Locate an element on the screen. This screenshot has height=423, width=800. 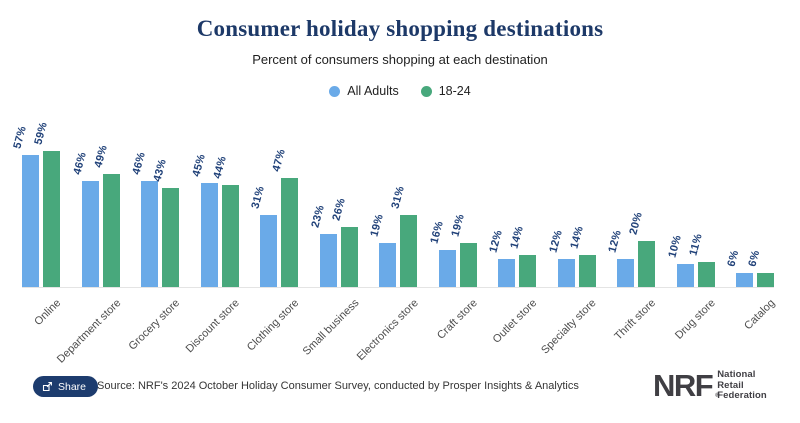
nrf-logo-text: National Retail Federation is located at coordinates (742, 385).